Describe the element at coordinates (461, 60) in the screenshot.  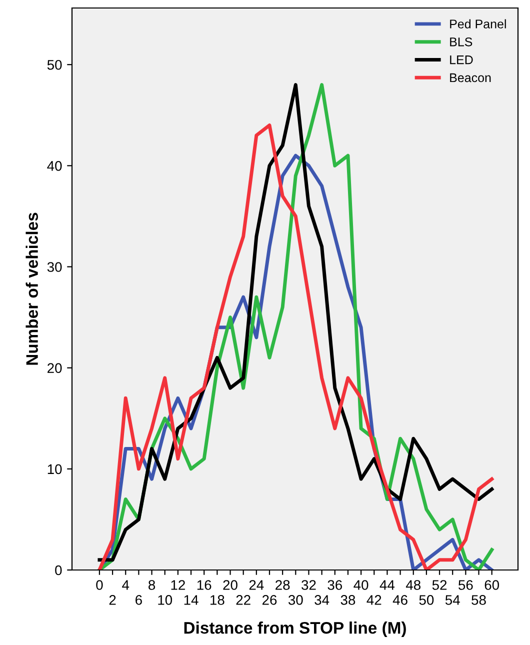
I see `legend-label: LED` at that location.